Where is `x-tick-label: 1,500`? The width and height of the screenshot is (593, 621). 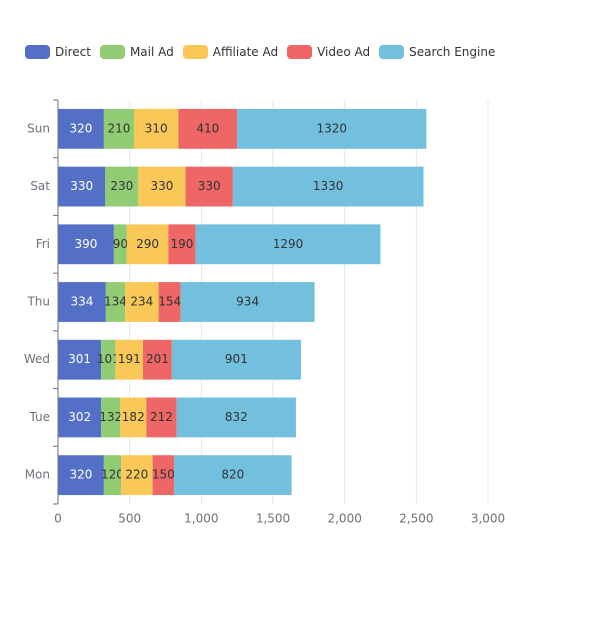
x-tick-label: 1,500 is located at coordinates (273, 519).